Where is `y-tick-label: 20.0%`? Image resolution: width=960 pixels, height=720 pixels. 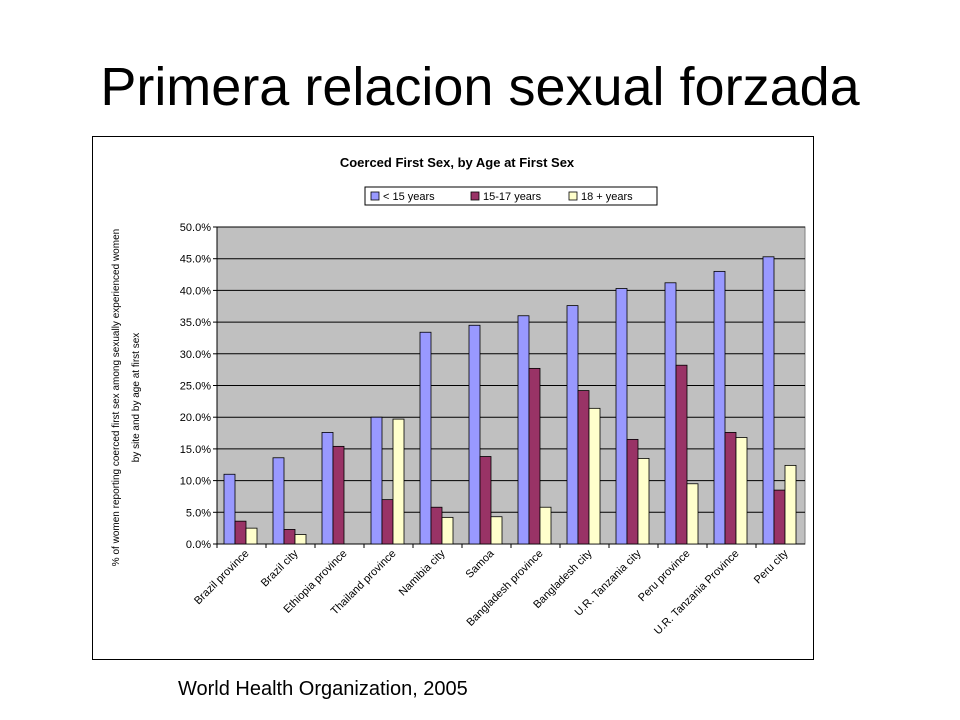 y-tick-label: 20.0% is located at coordinates (195, 418).